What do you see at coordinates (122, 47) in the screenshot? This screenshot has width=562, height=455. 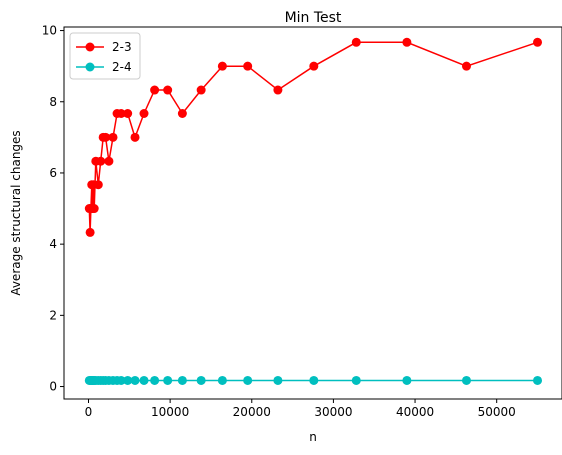 I see `legend-label: 2-3` at bounding box center [122, 47].